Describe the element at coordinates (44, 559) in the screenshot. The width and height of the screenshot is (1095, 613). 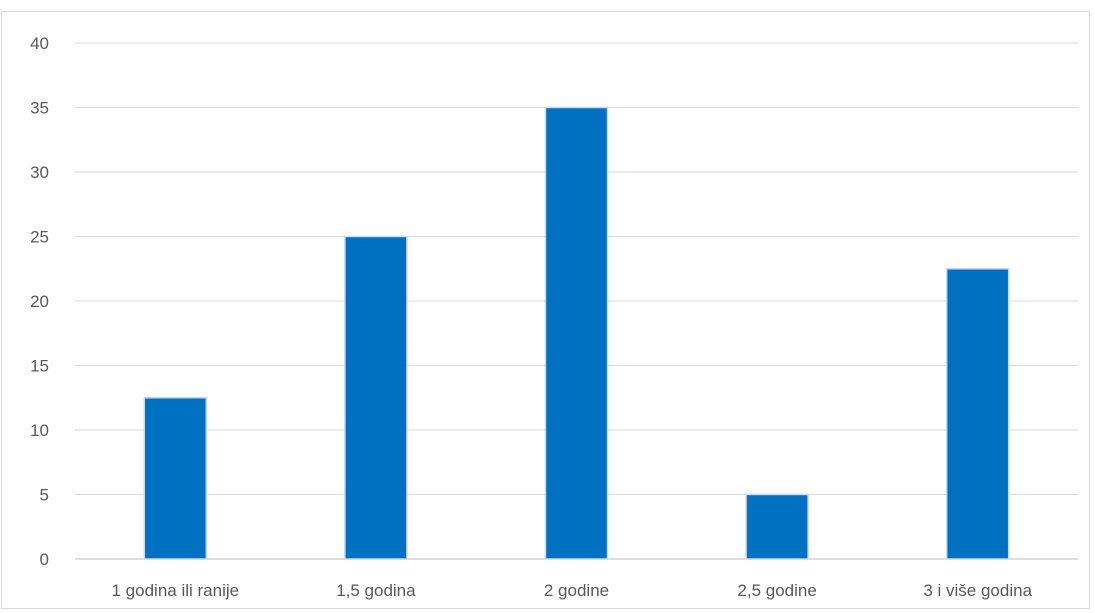
I see `y-tick-label: 0` at that location.